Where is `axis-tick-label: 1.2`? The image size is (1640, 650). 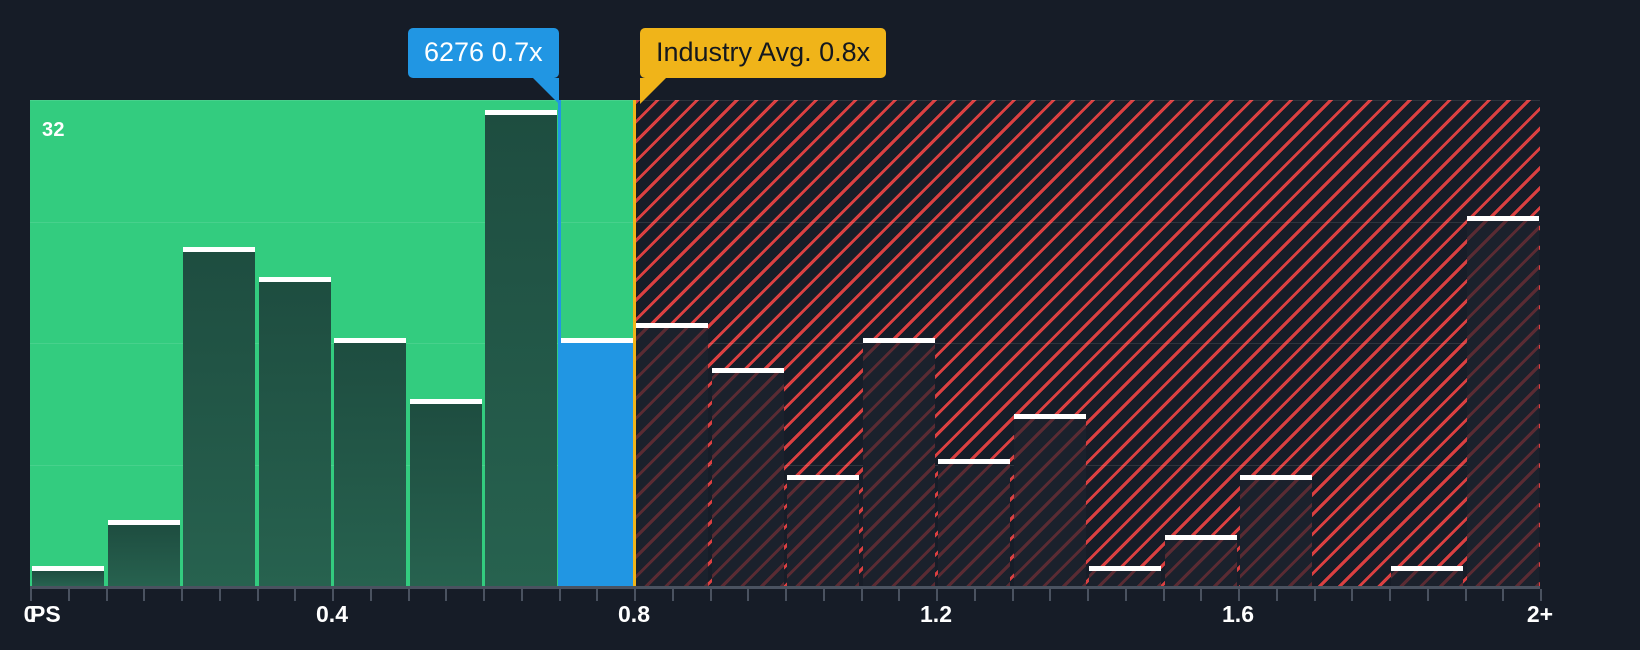 axis-tick-label: 1.2 is located at coordinates (936, 614).